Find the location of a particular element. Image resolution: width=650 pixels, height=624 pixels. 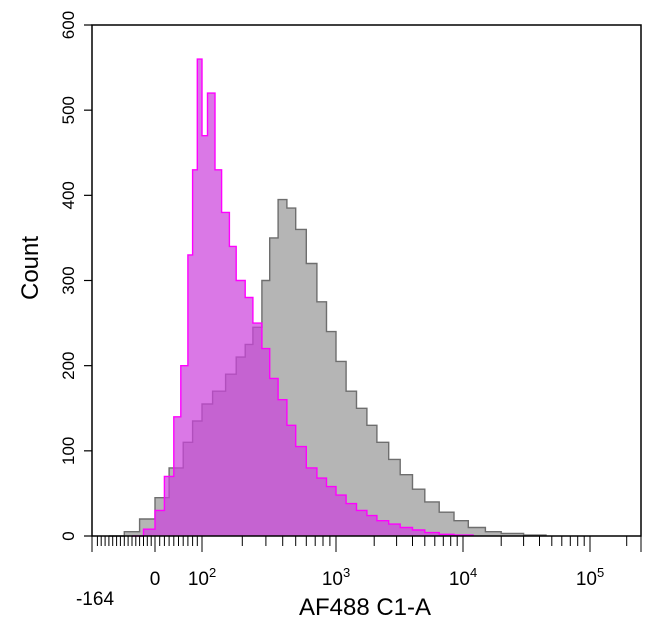

x-tick-label: -164 is located at coordinates (95, 599).